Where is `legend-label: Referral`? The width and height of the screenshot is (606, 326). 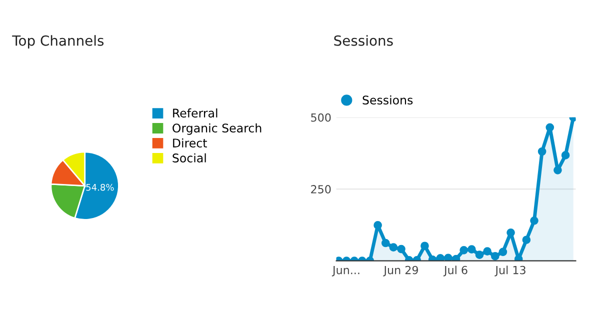 legend-label: Referral is located at coordinates (195, 113).